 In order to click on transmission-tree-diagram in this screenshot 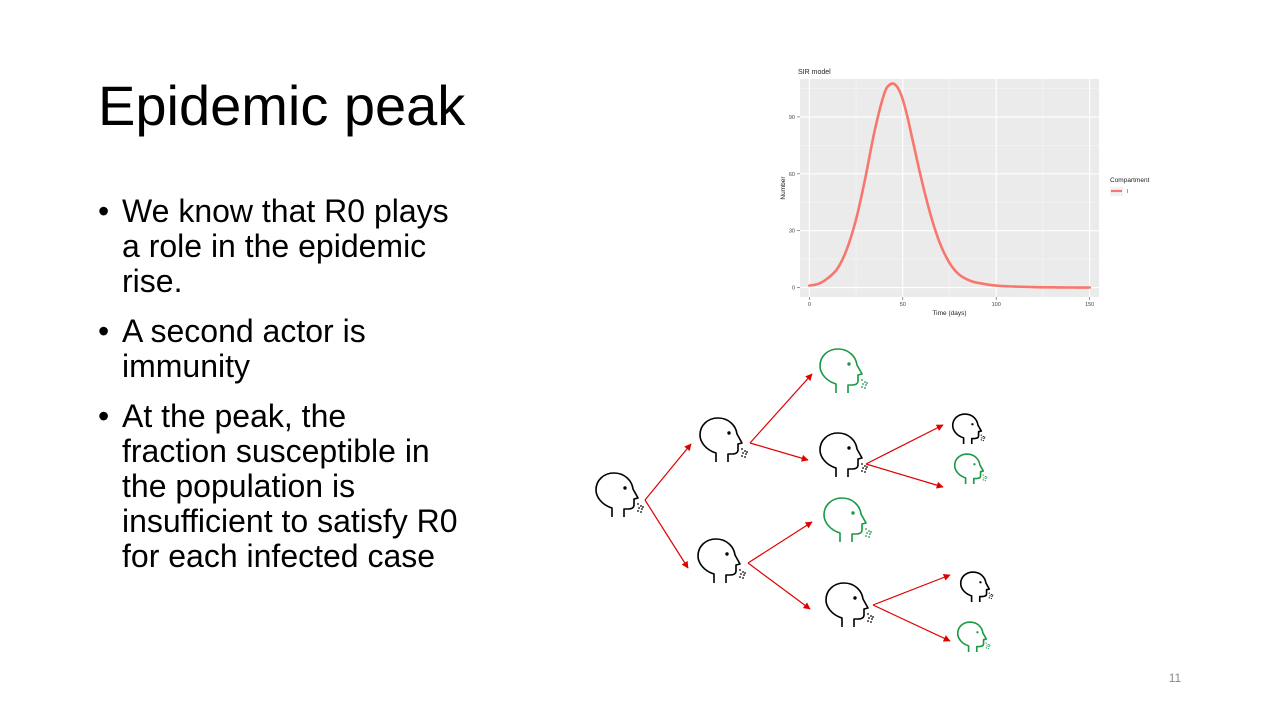, I will do `click(794, 500)`.